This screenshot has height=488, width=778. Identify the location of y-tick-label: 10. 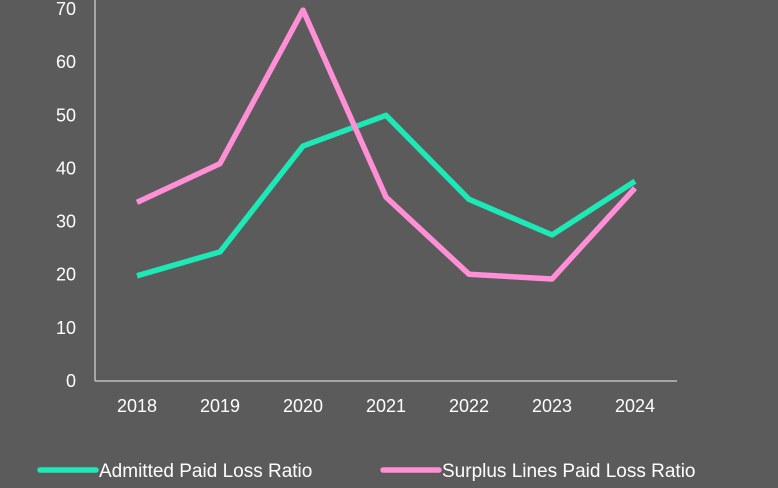
(66, 328).